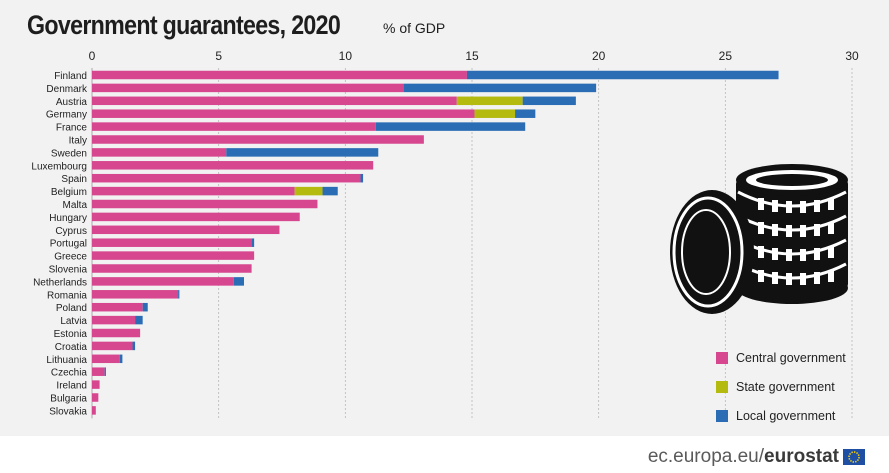  I want to click on chart-title: Government guarantees, 2020, so click(184, 25).